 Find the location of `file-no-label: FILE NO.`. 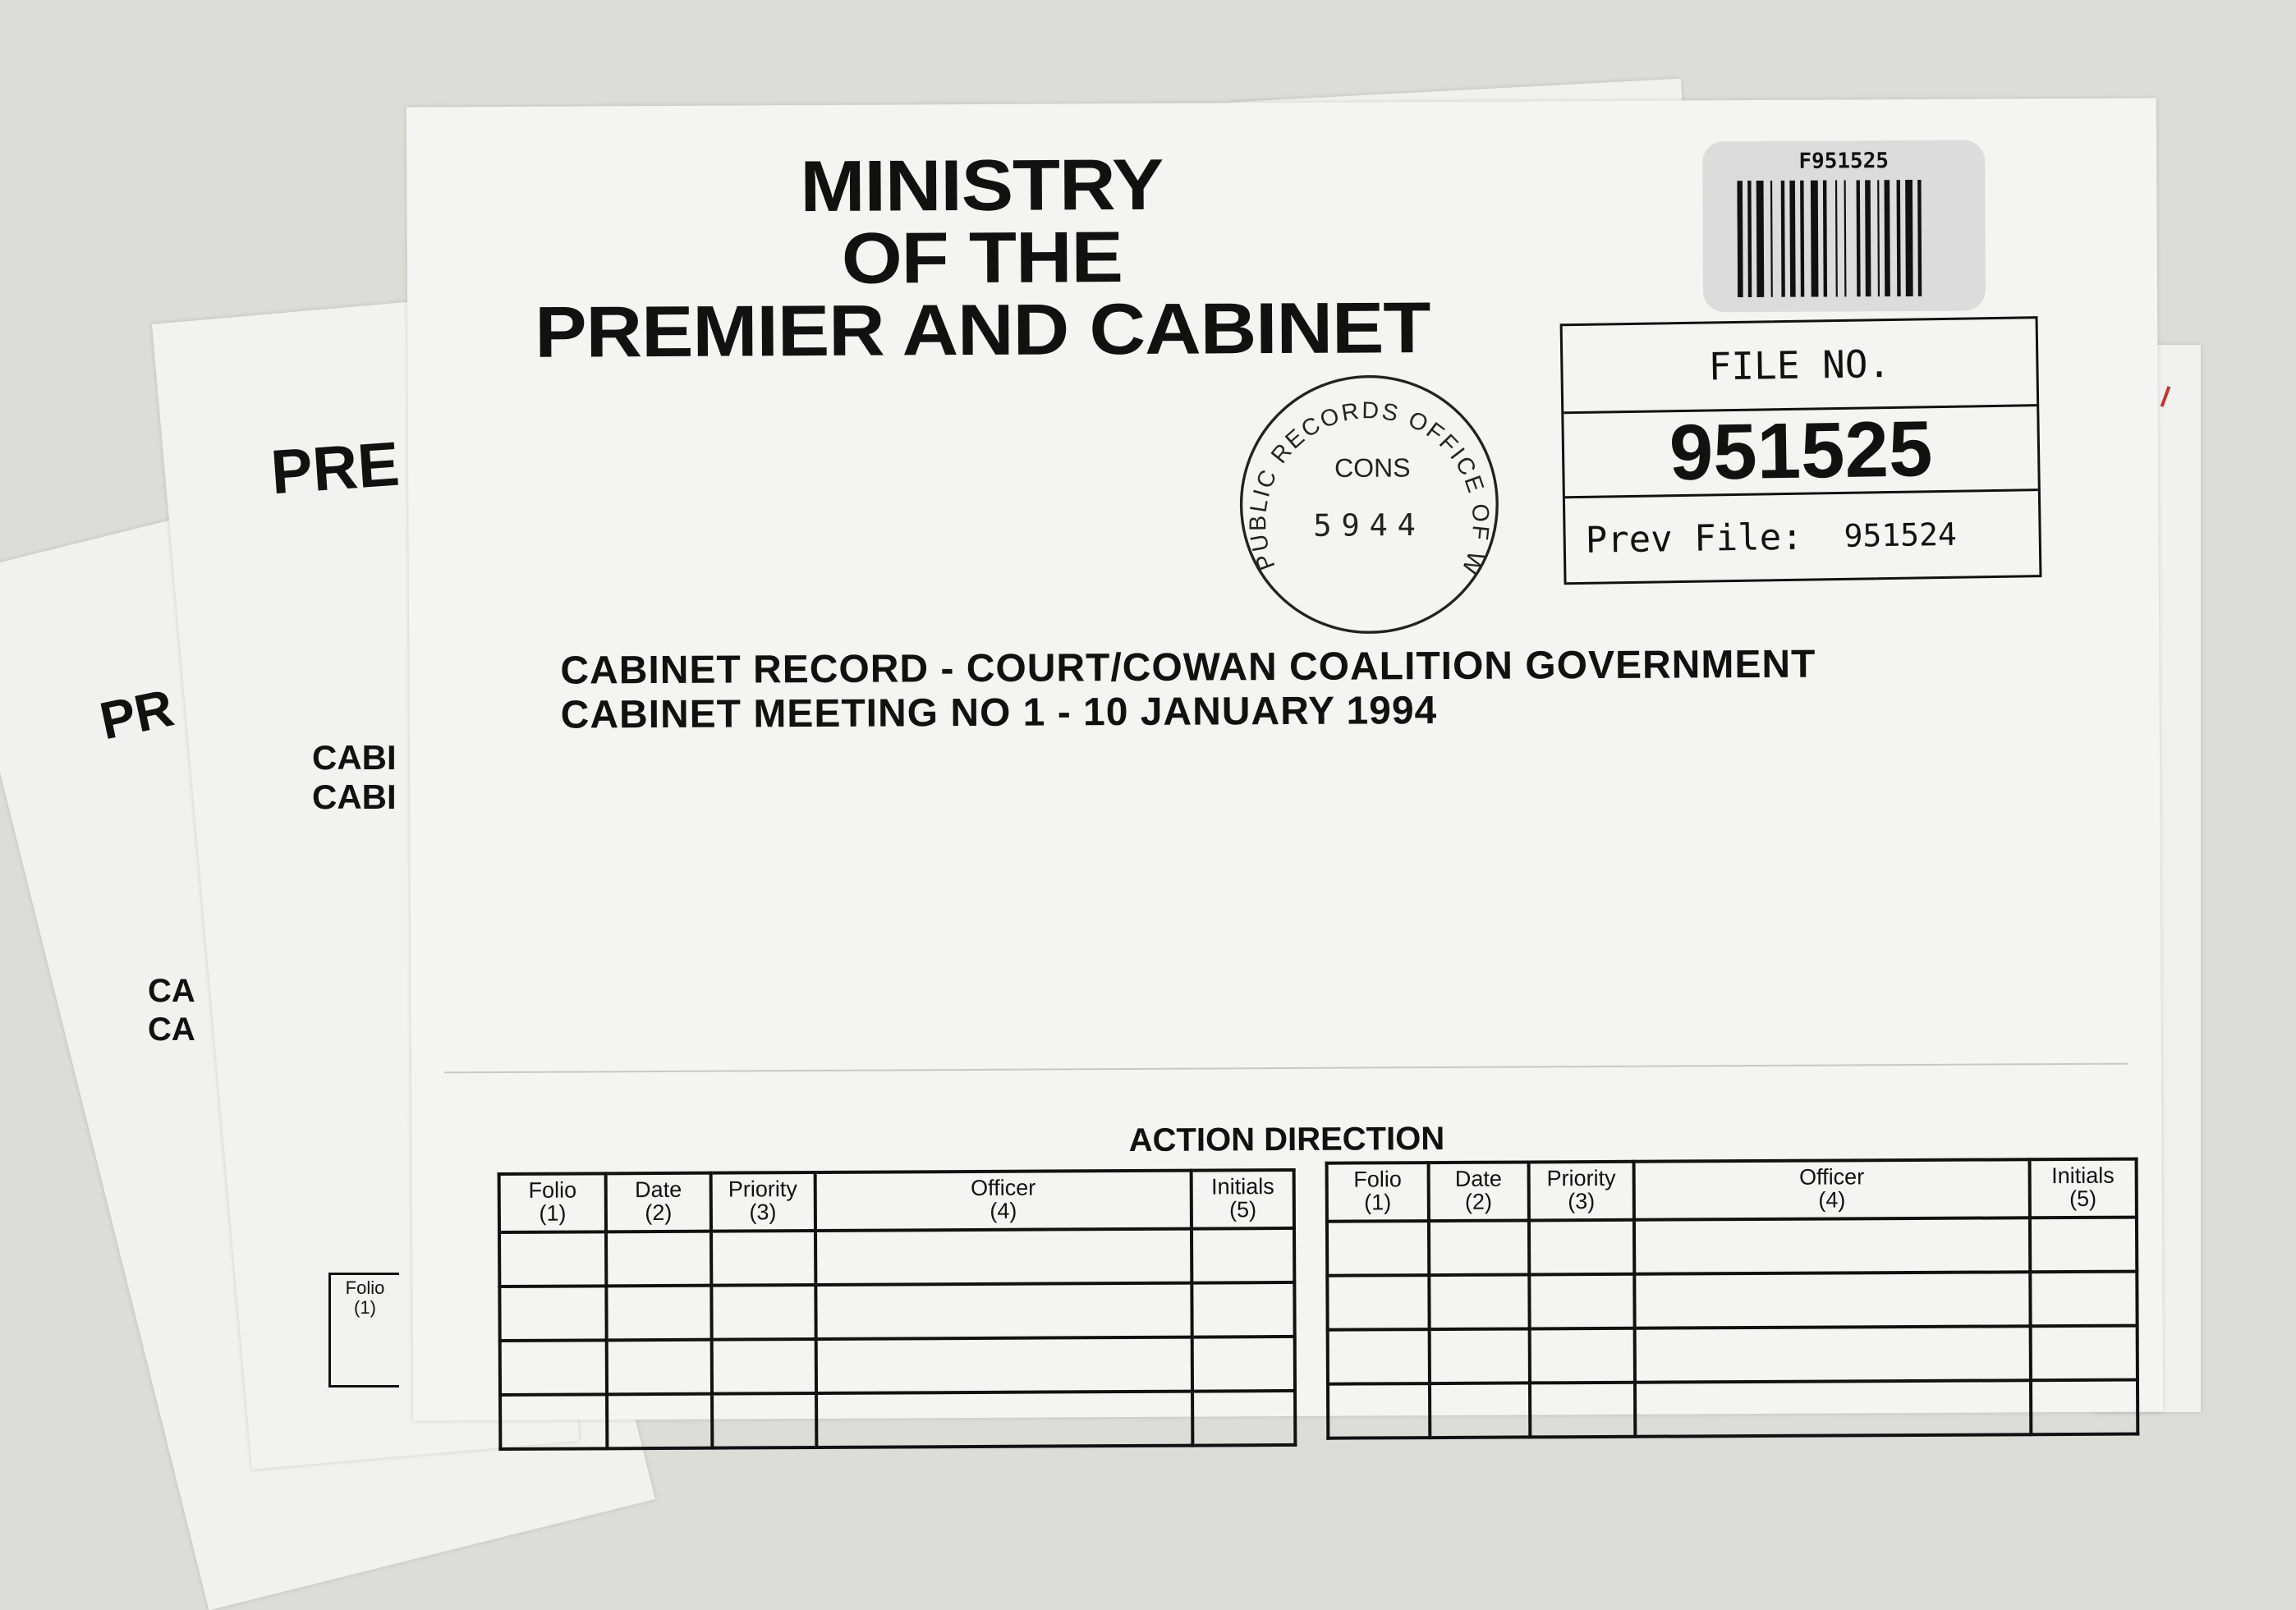

file-no-label: FILE NO. is located at coordinates (1799, 367).